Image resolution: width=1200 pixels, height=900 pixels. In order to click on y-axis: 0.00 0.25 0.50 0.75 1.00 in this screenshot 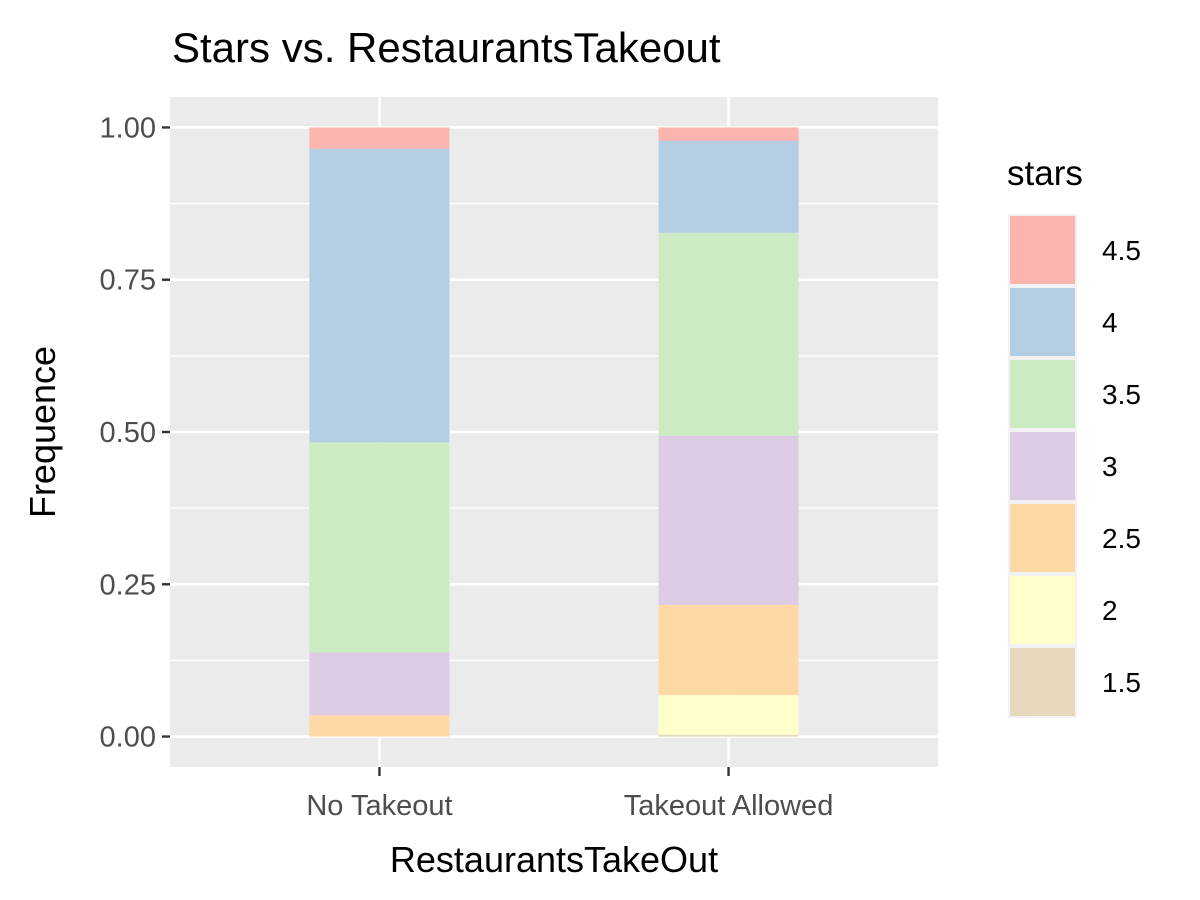, I will do `click(135, 433)`.